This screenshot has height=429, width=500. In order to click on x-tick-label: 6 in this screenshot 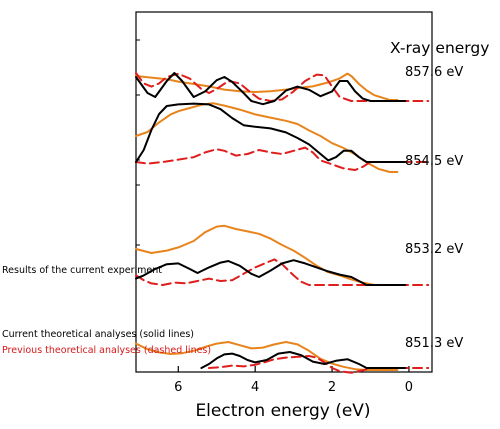, I will do `click(178, 387)`.